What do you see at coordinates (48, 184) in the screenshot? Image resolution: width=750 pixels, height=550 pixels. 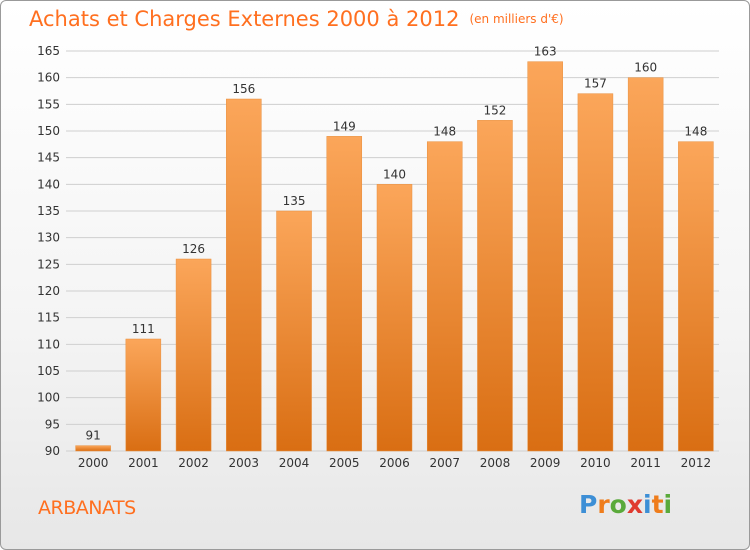 I see `y-tick-label: 140` at bounding box center [48, 184].